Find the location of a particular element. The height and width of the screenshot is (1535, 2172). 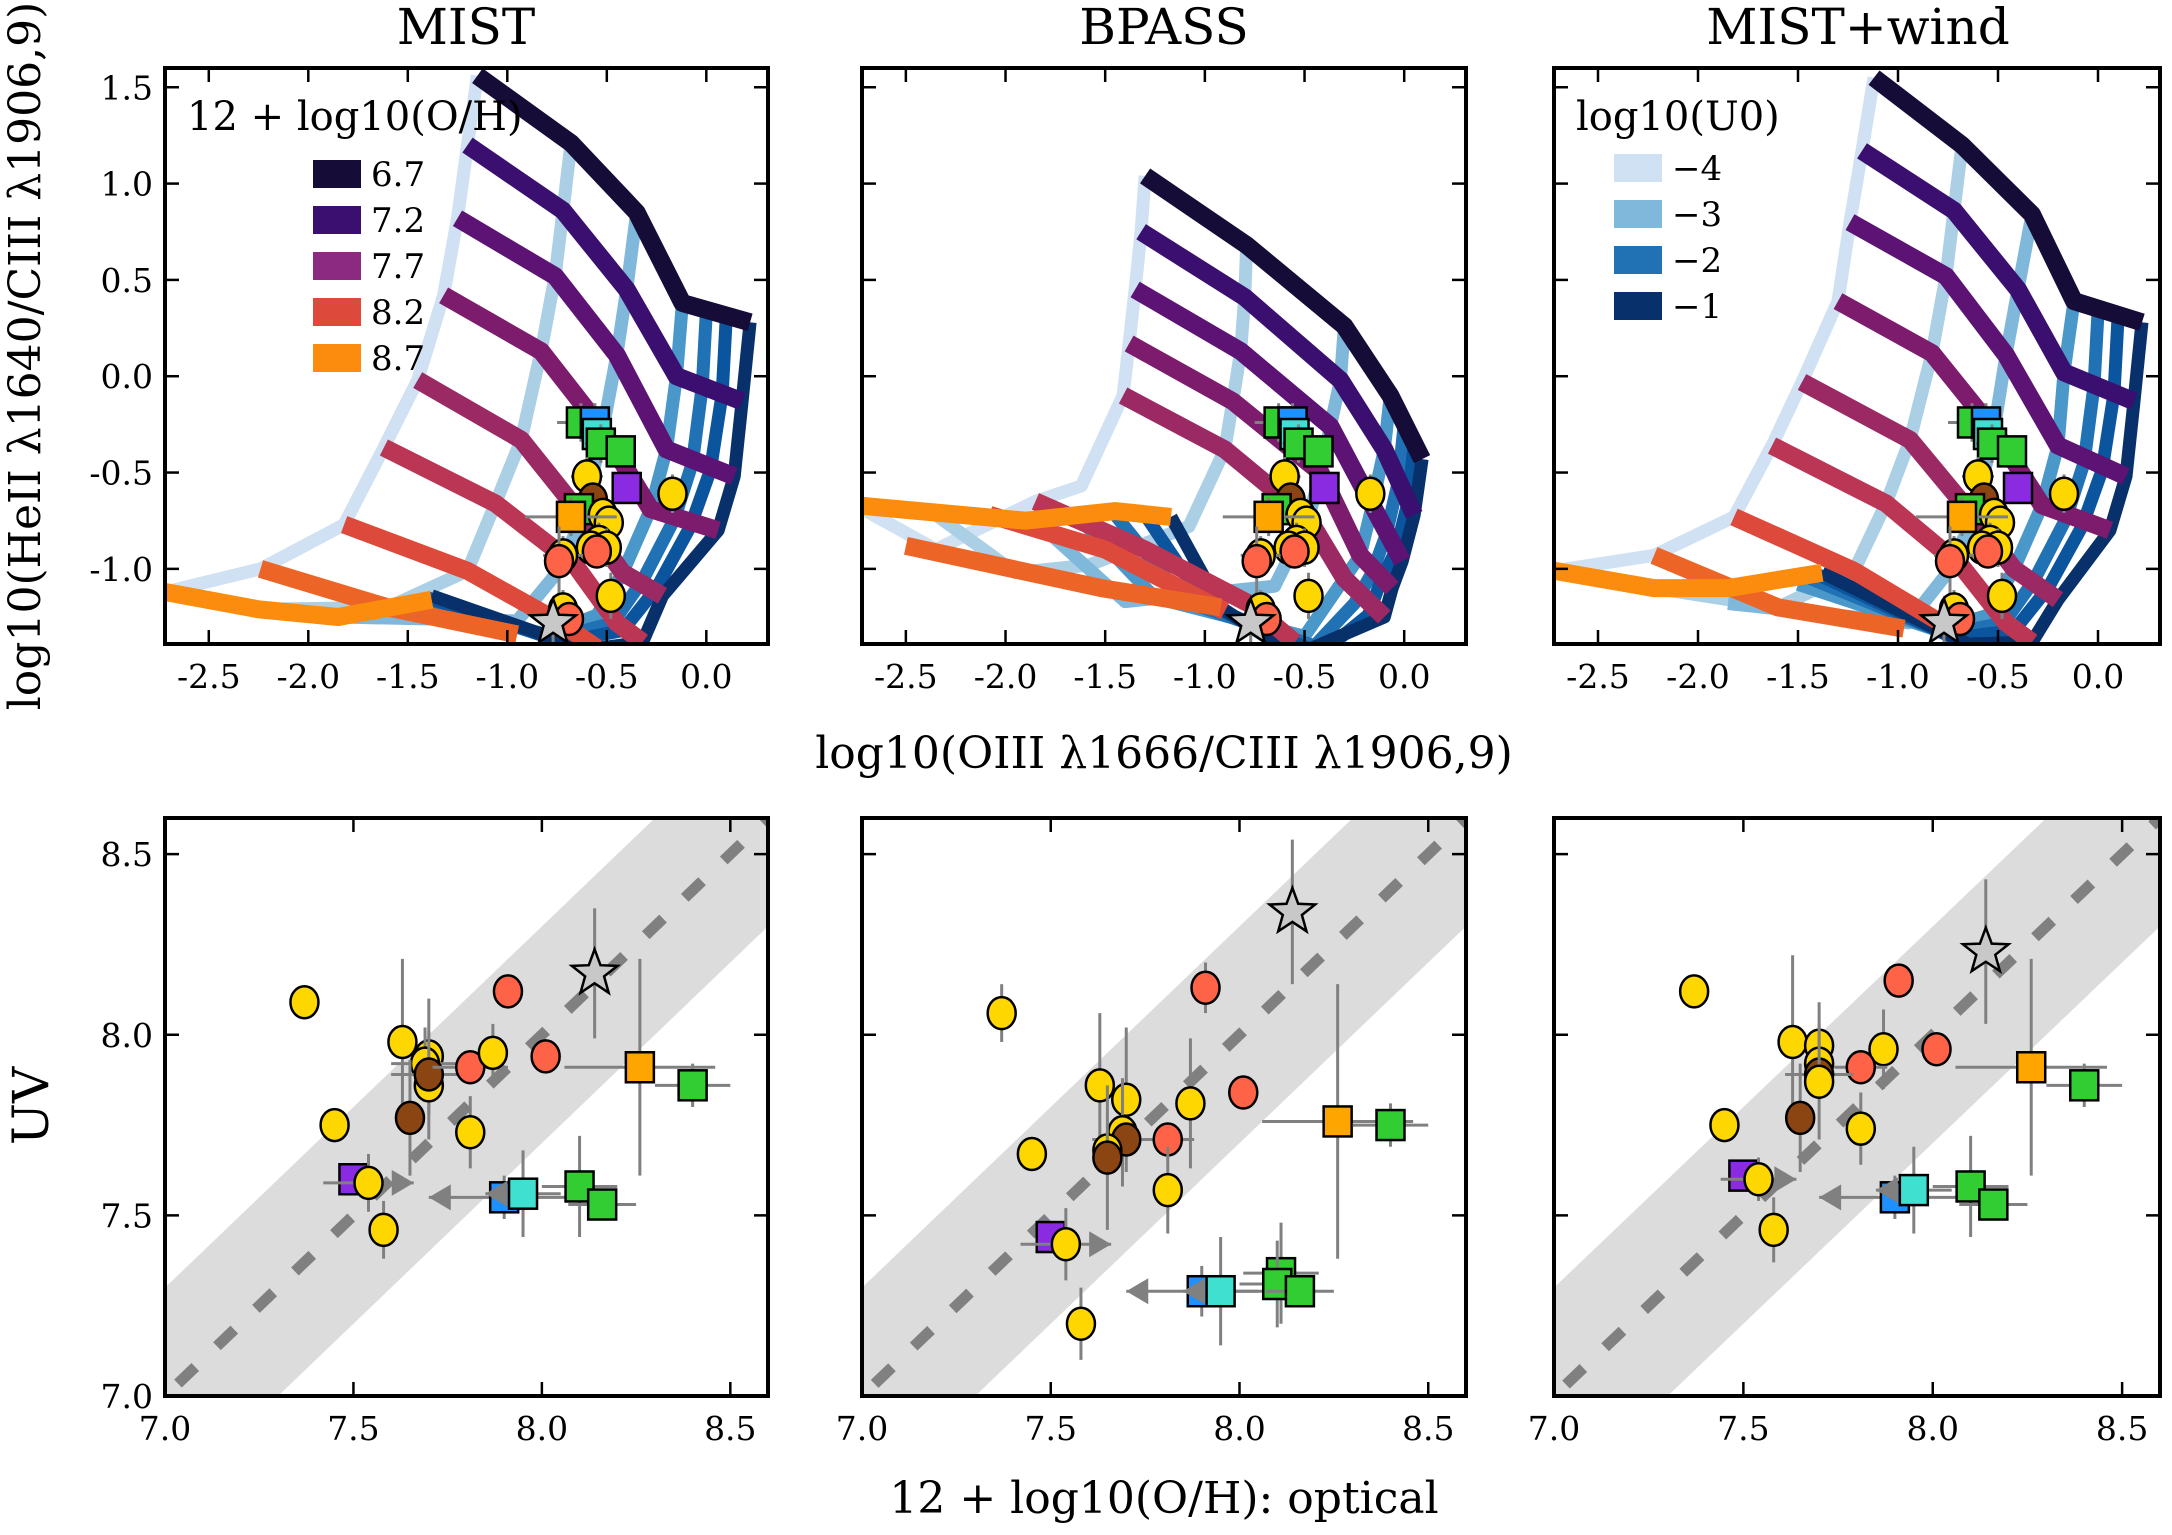

top-panel-bpass: -2.5 -2.0 -1.5 -1.0 -0.5 0.0 is located at coordinates (1164, 381).